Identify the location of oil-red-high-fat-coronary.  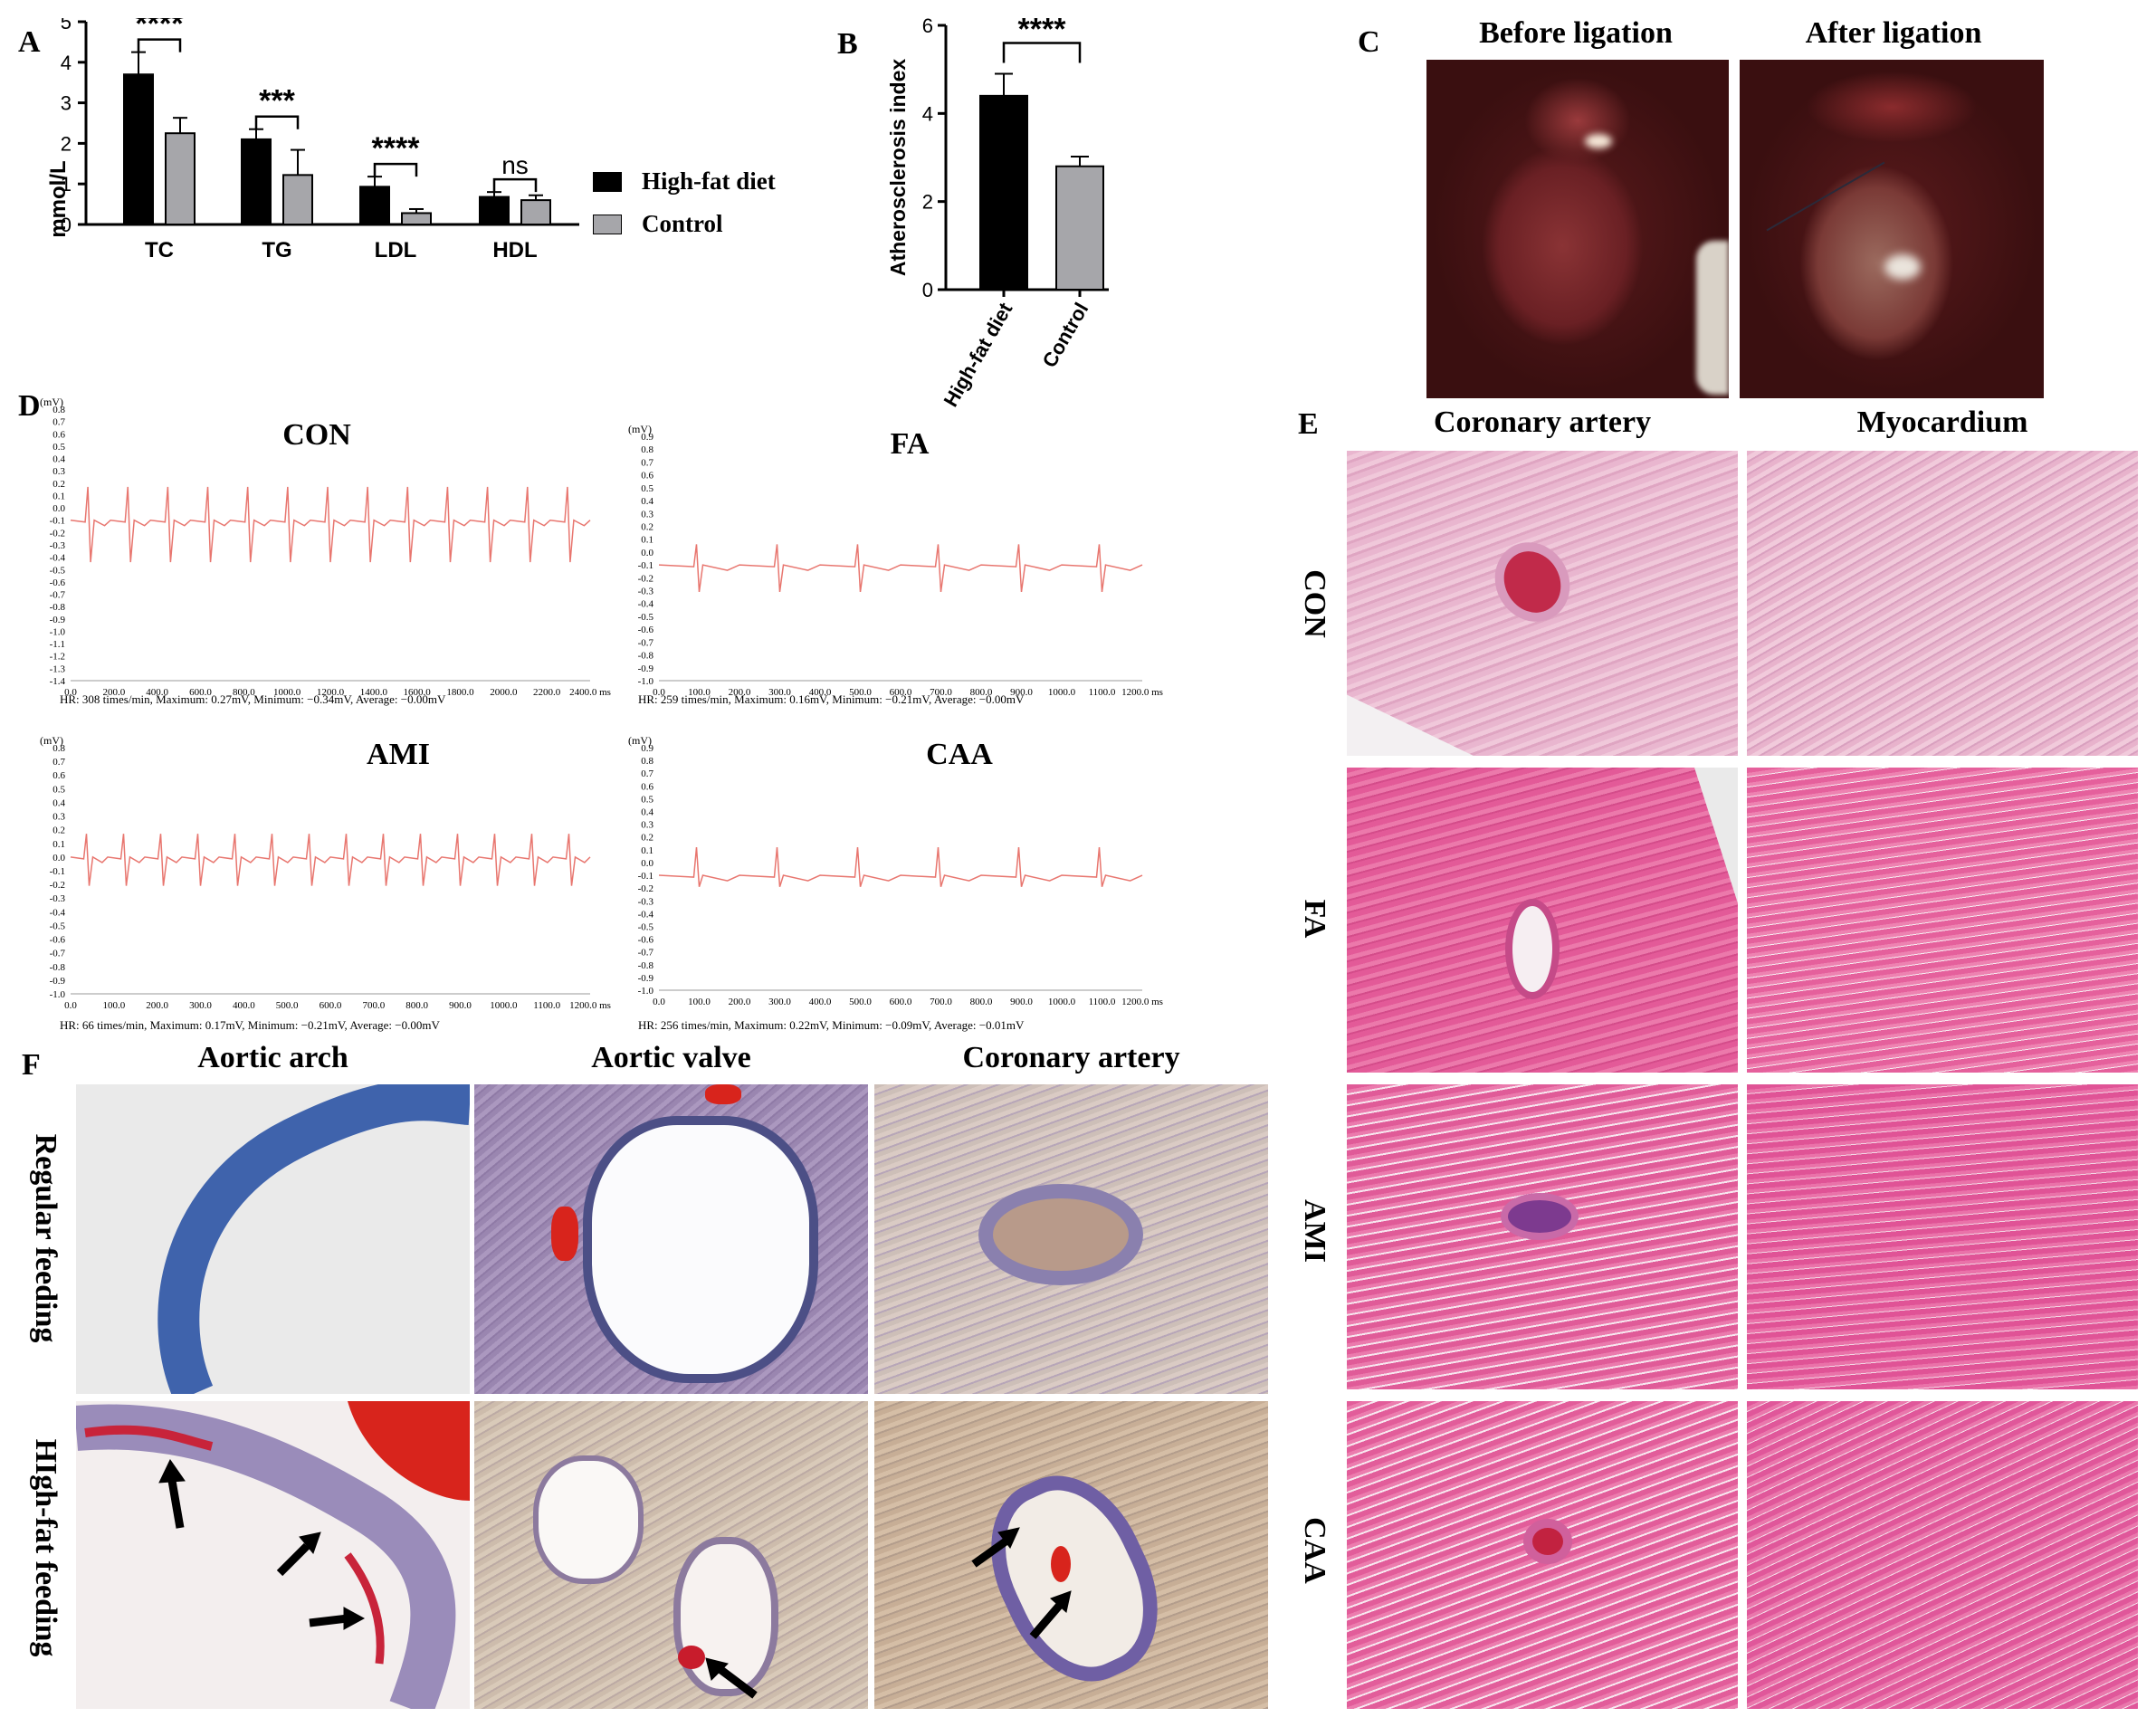
(1071, 1555).